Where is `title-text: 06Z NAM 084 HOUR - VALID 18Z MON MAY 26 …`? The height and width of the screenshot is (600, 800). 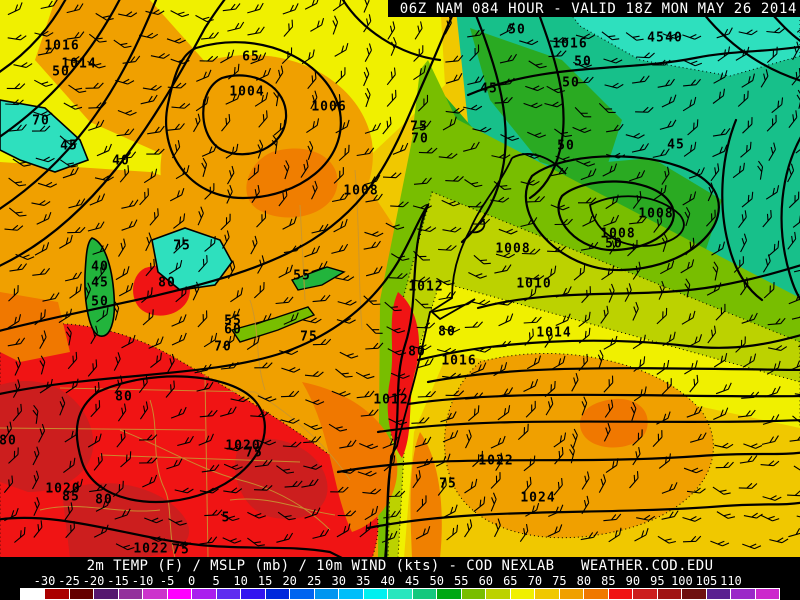
title-text: 06Z NAM 084 HOUR - VALID 18Z MON MAY 26 … is located at coordinates (598, 8).